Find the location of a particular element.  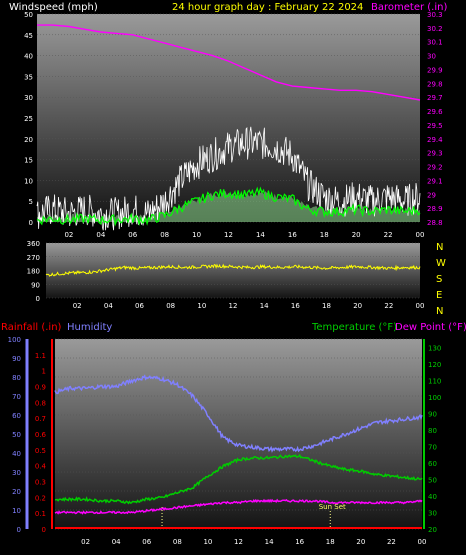

dir-x-tick-14: 14 is located at coordinates (264, 306).